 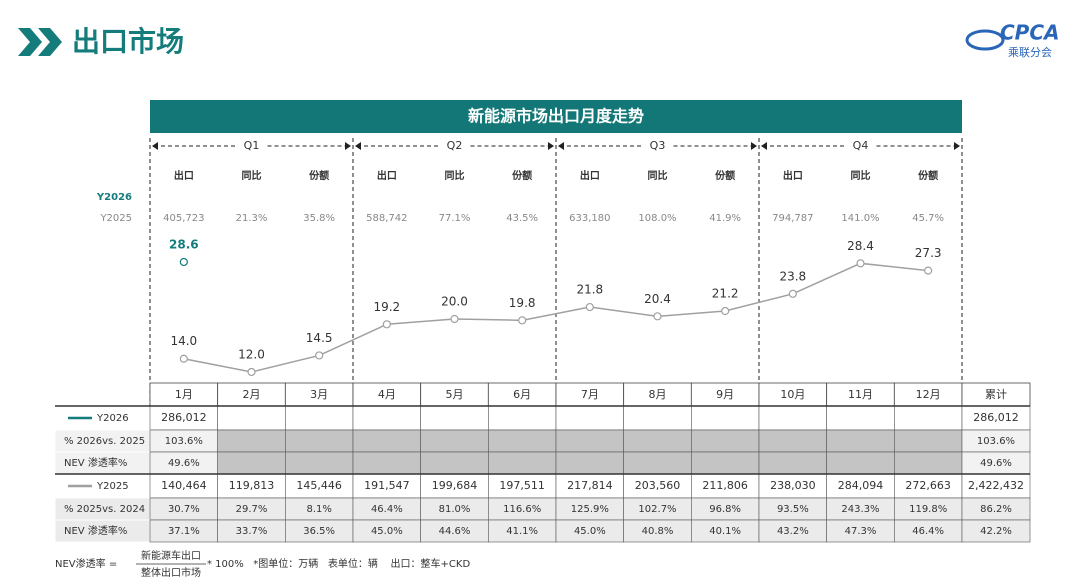 I want to click on table-value: 81.0%, so click(x=455, y=509).